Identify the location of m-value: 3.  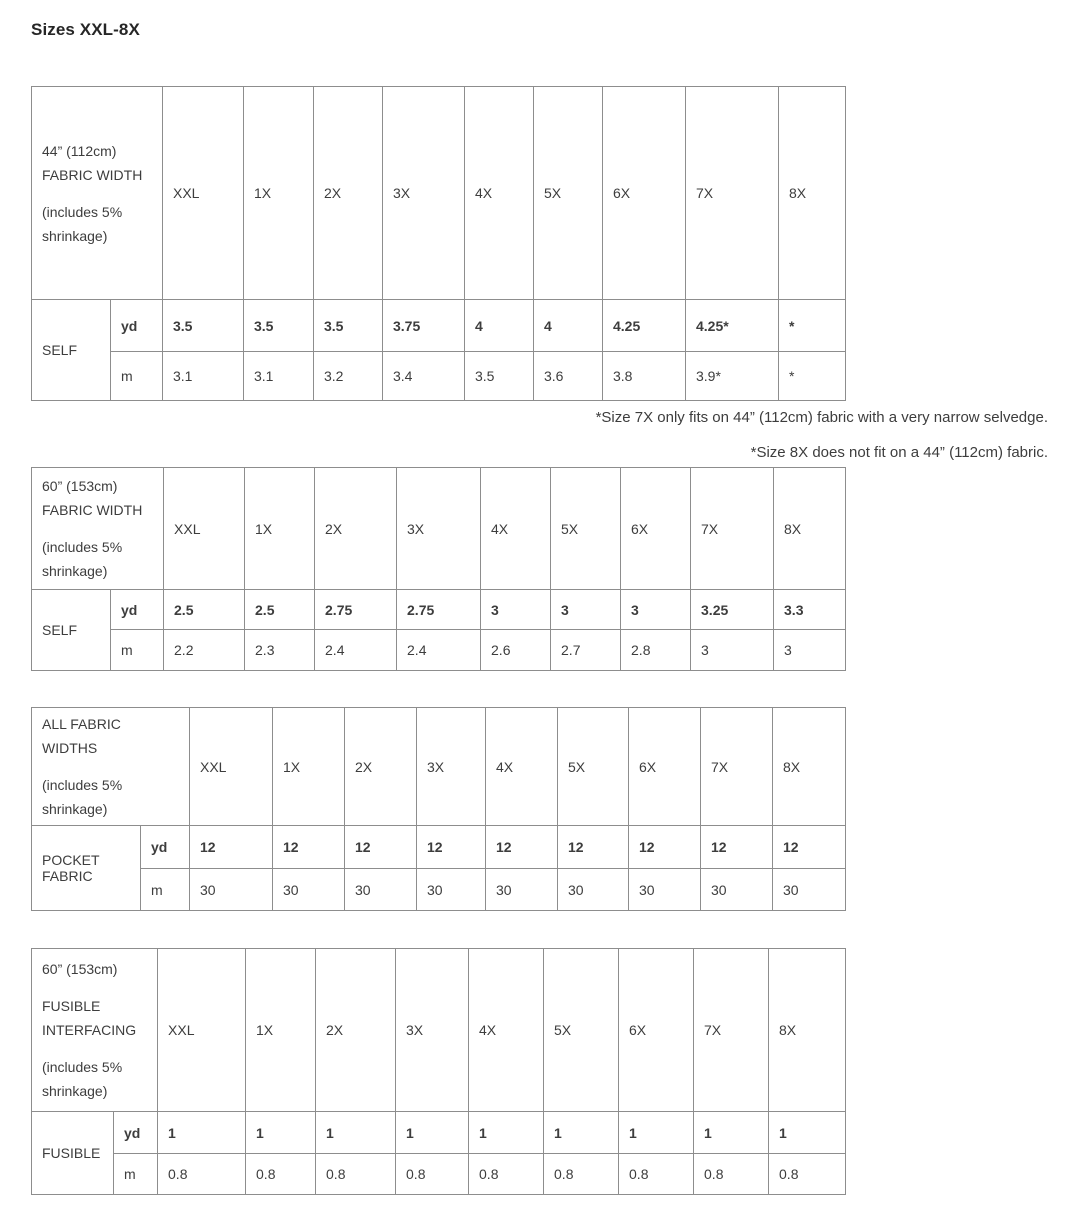
(732, 650).